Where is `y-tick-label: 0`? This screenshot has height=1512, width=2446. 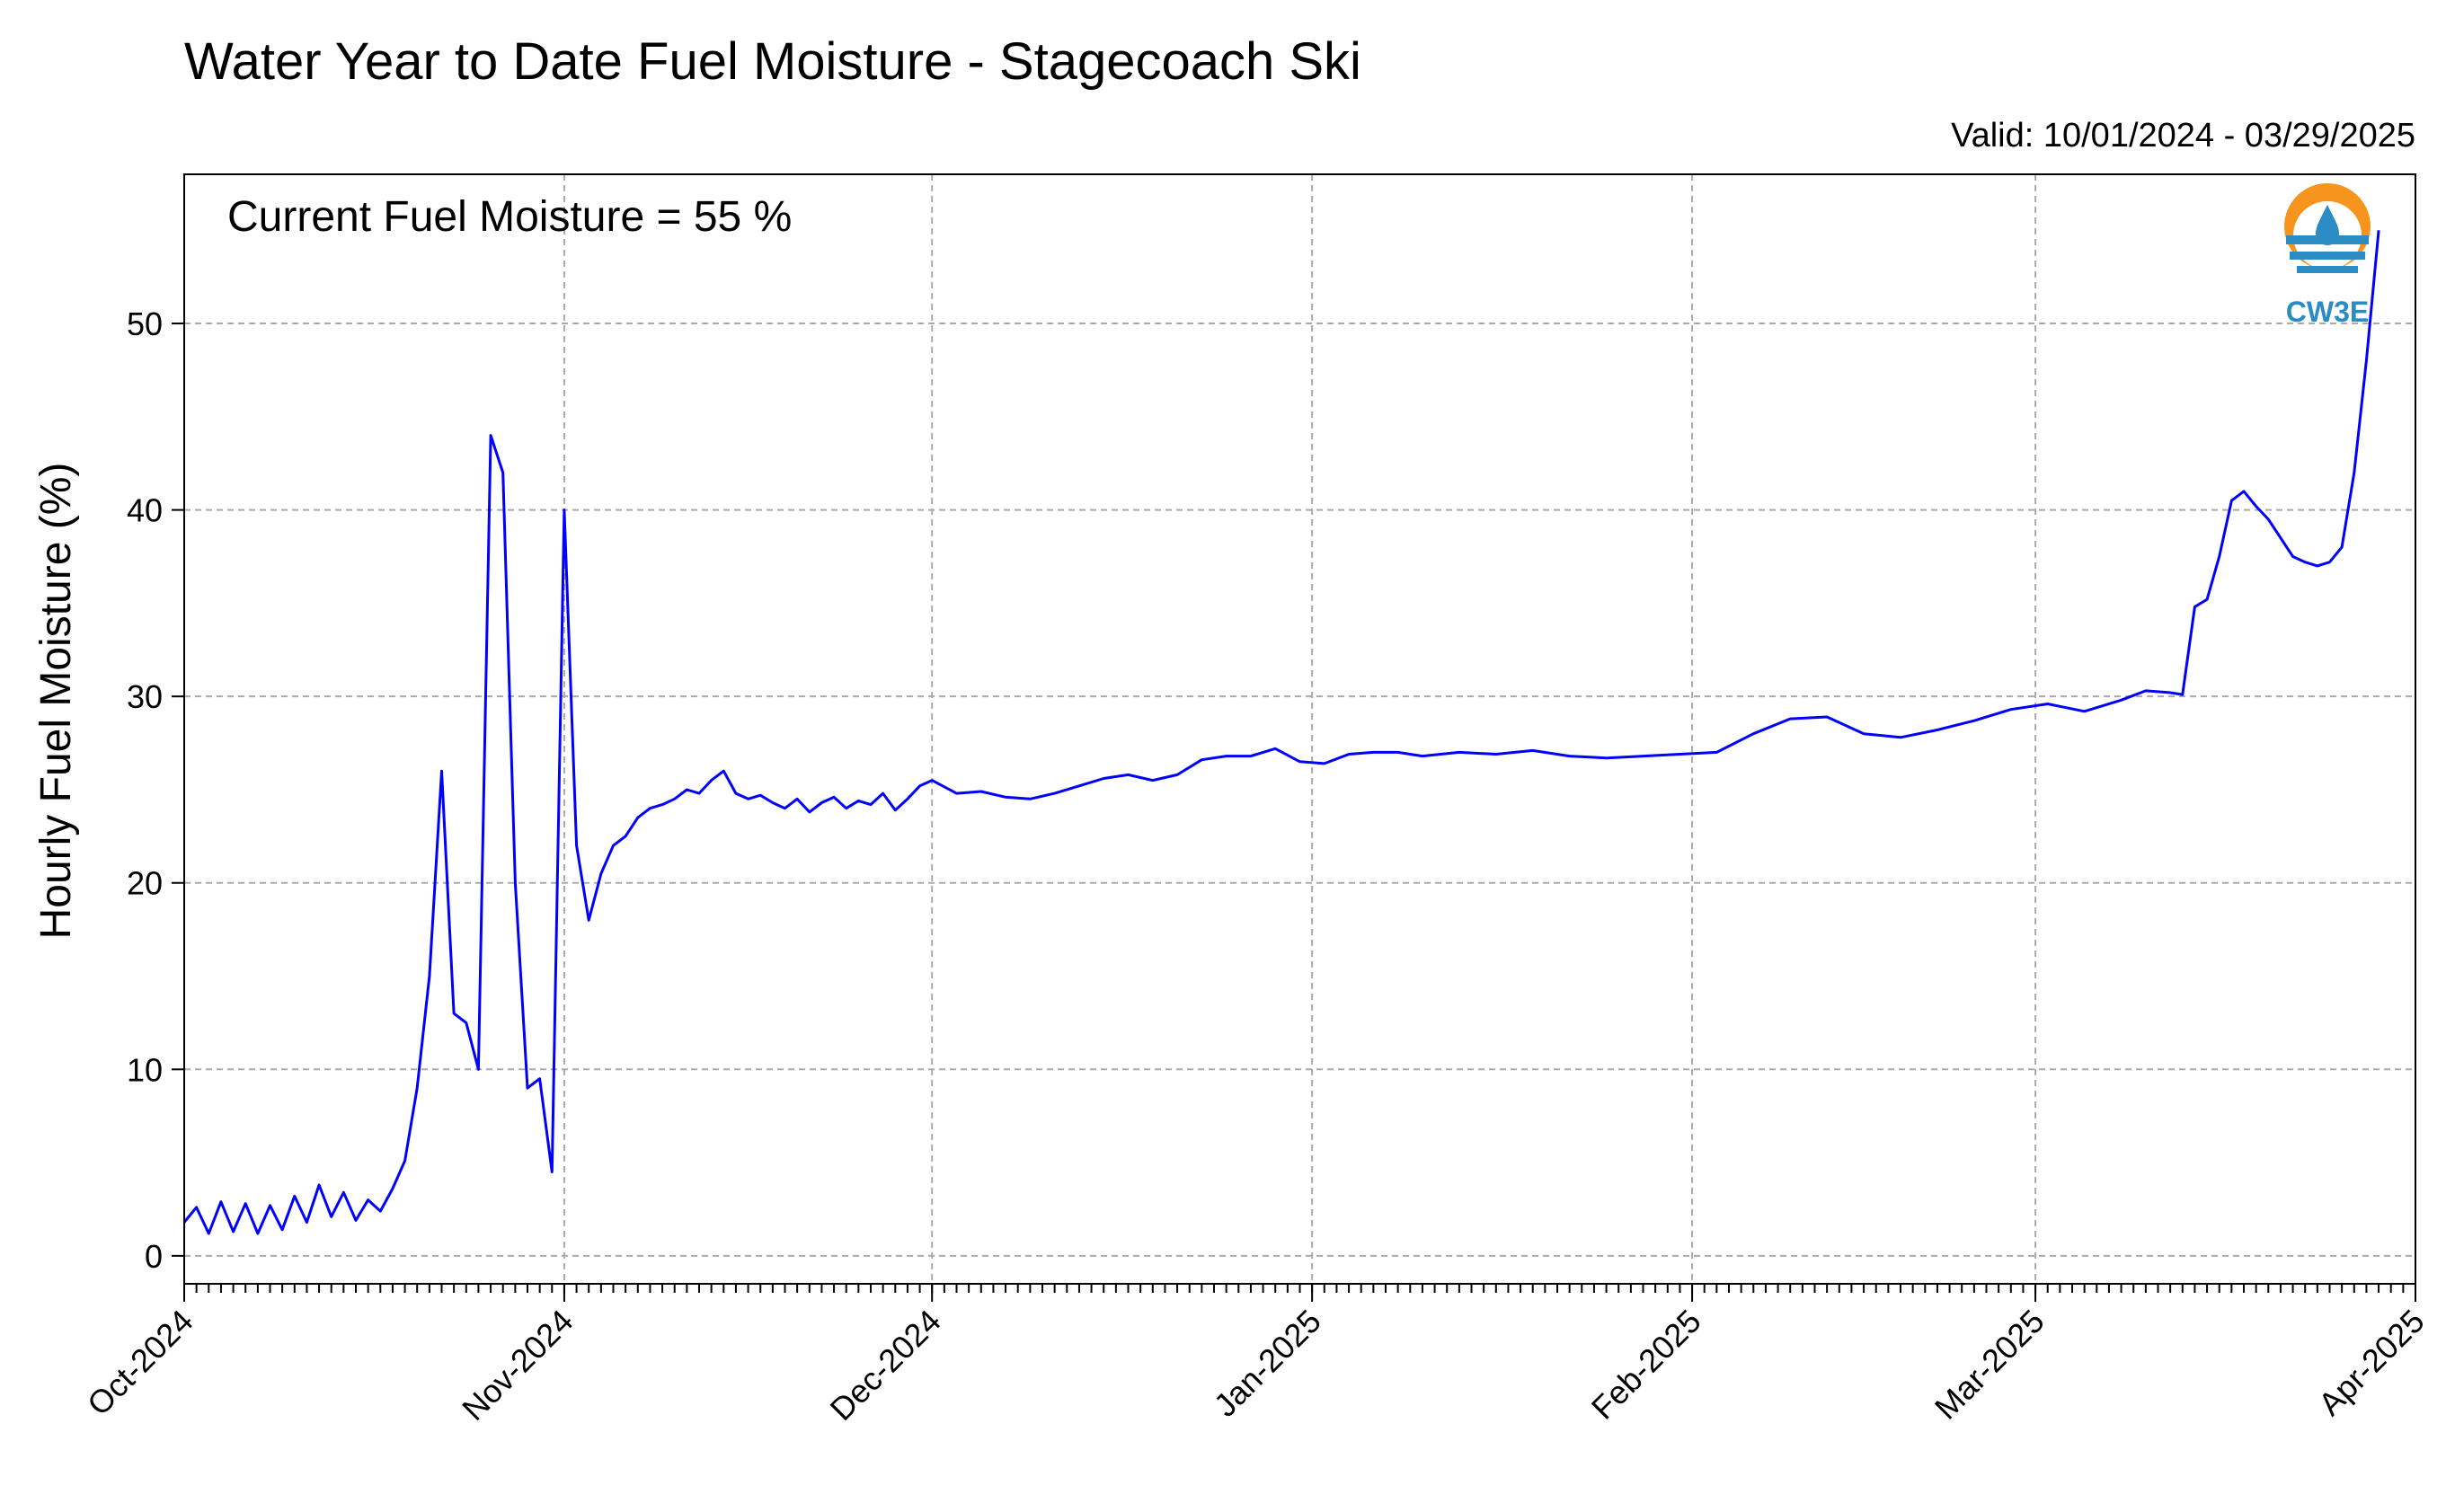
y-tick-label: 0 is located at coordinates (154, 1257).